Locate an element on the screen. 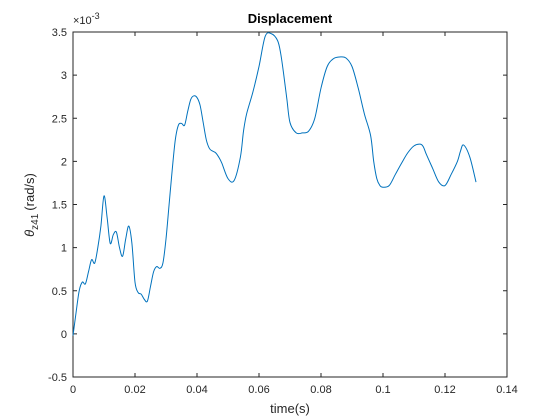 The height and width of the screenshot is (420, 560). y-exponent-label: ×10⁻³ is located at coordinates (86, 19).